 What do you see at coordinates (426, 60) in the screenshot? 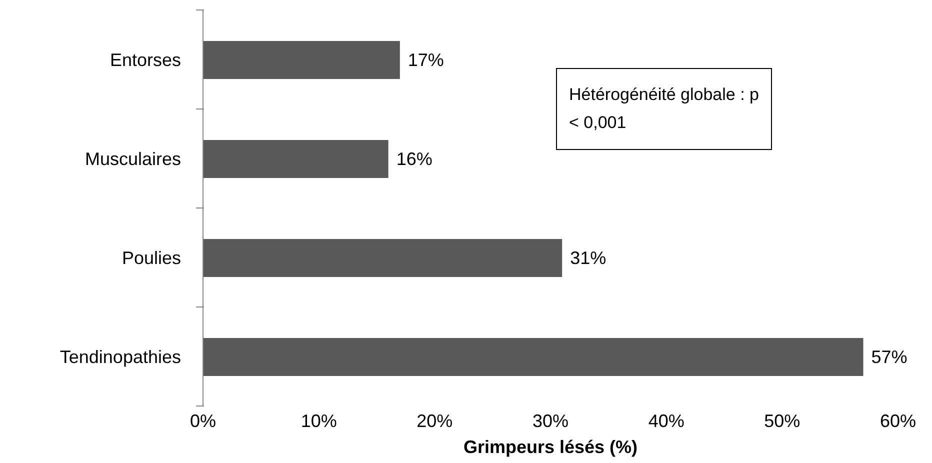
I see `data-label: 17%` at bounding box center [426, 60].